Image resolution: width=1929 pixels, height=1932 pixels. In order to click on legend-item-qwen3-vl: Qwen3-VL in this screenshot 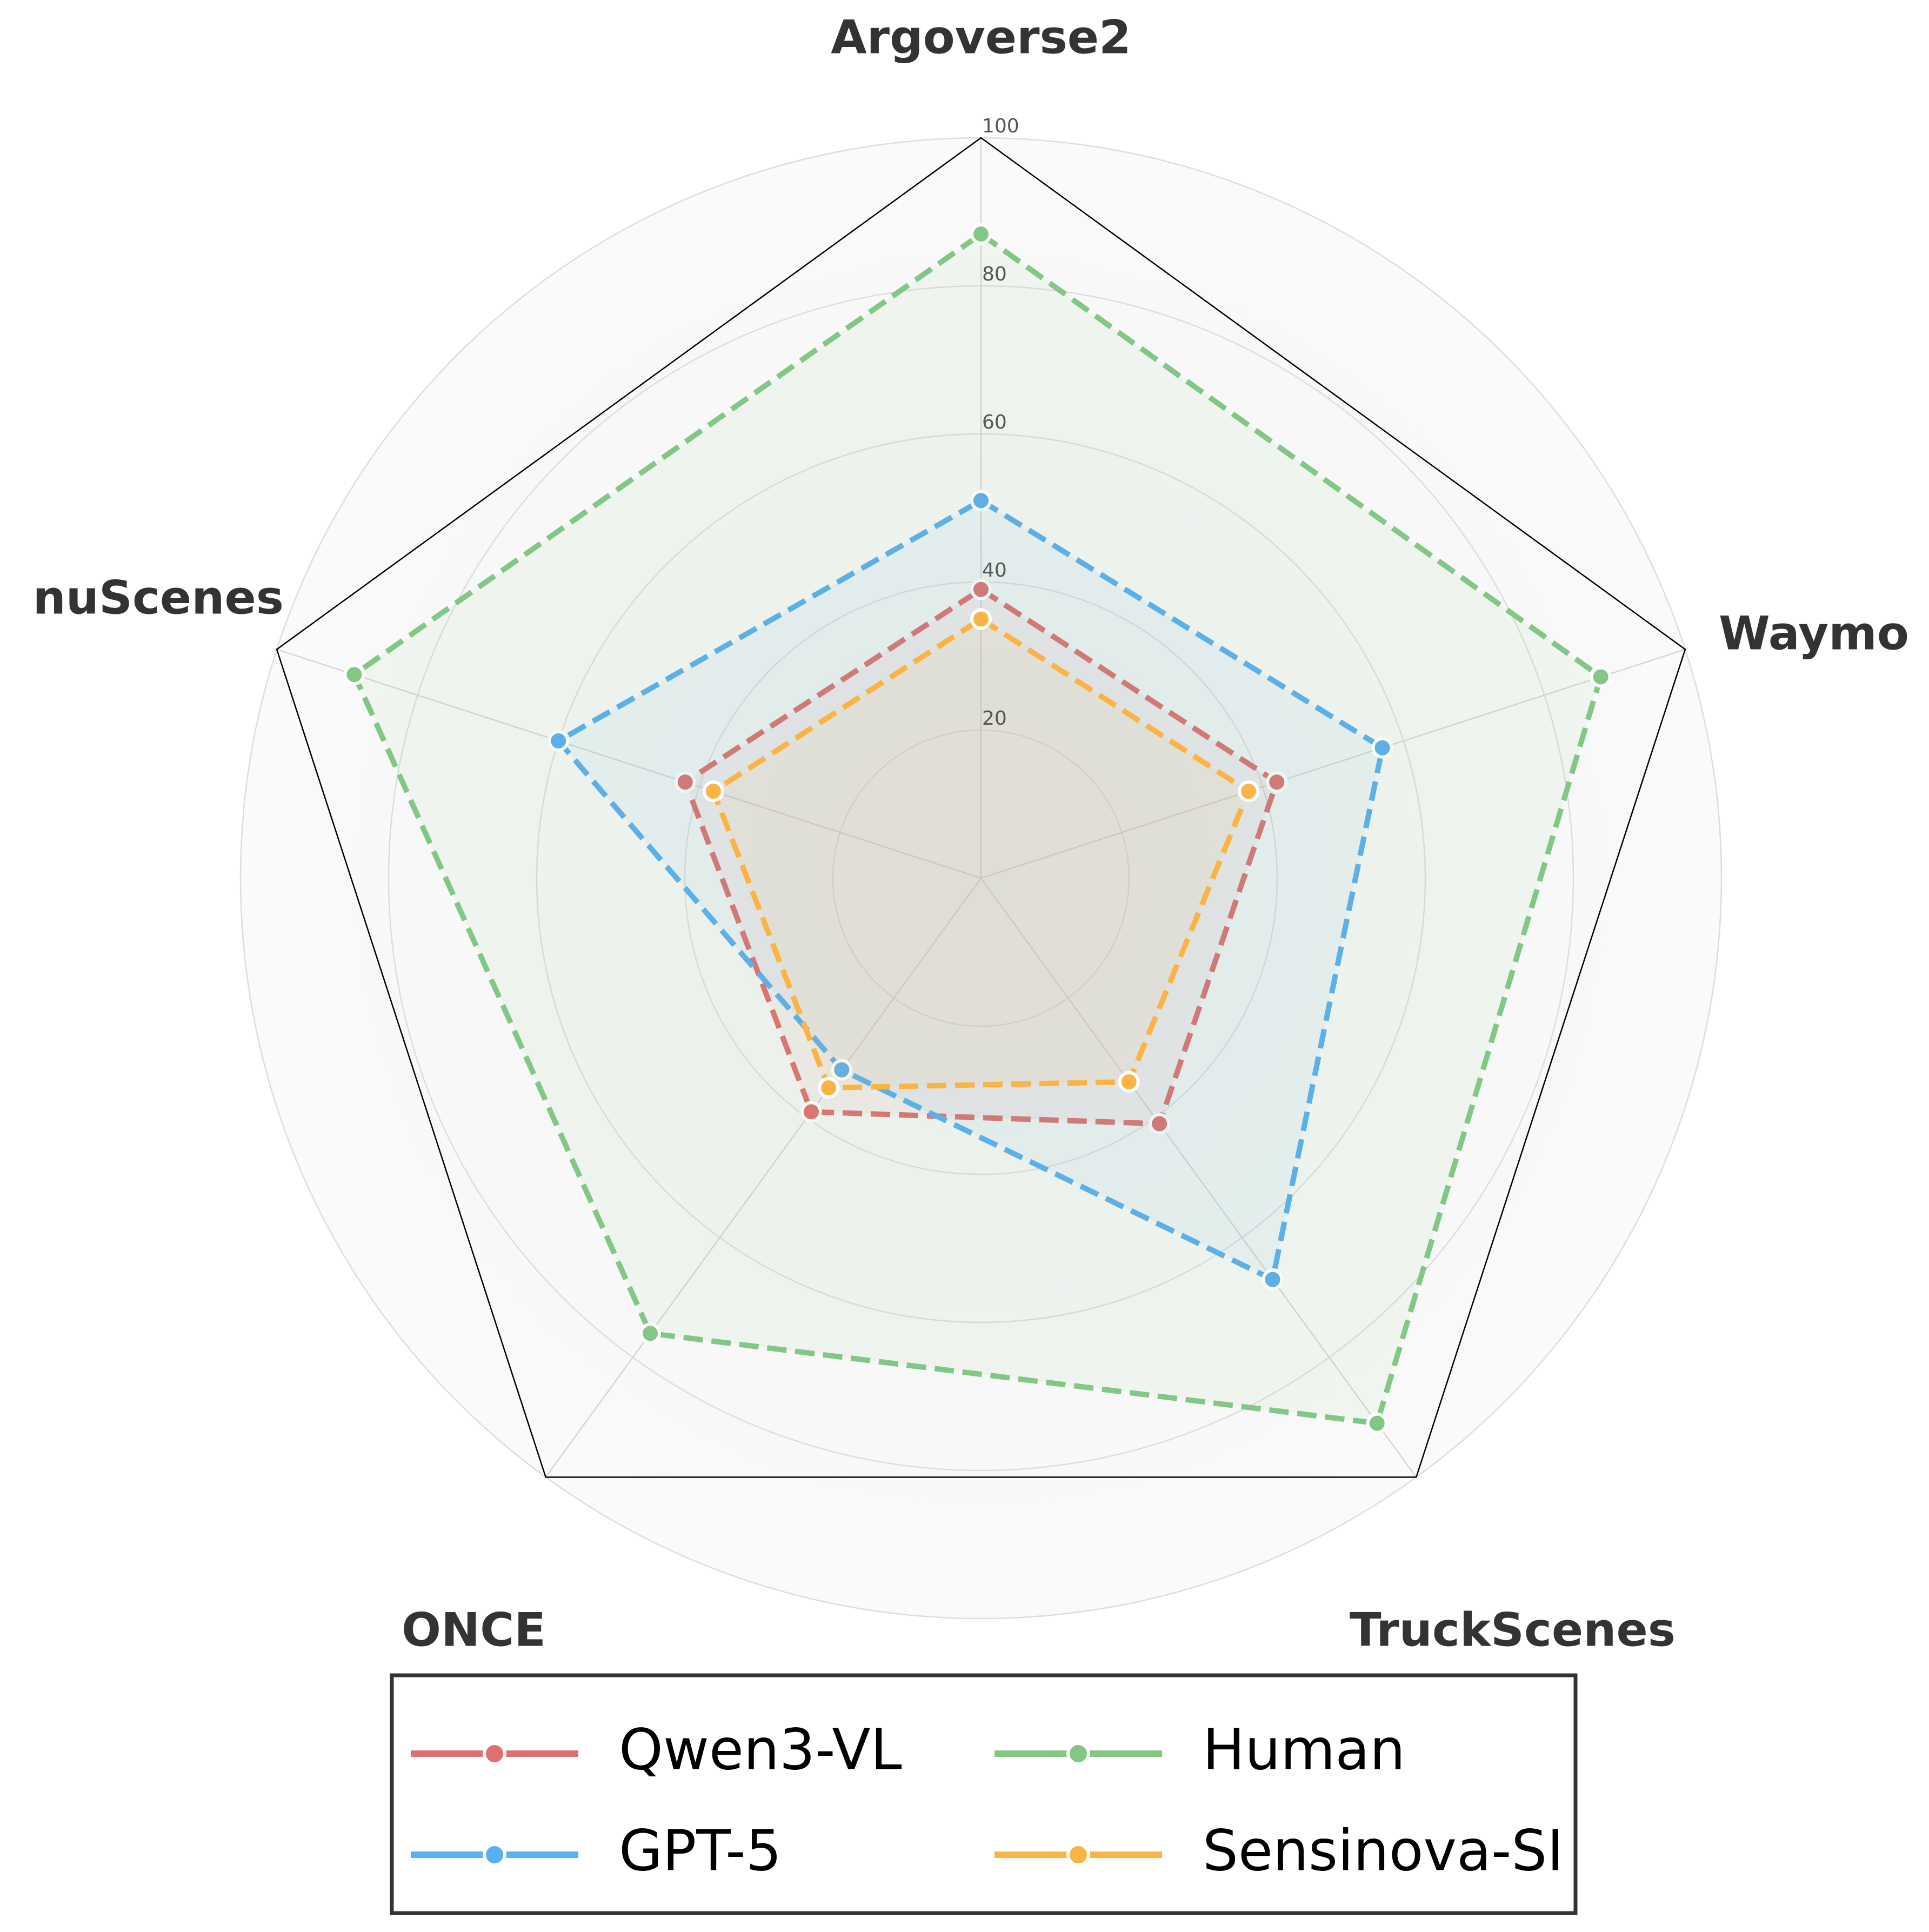, I will do `click(656, 1749)`.